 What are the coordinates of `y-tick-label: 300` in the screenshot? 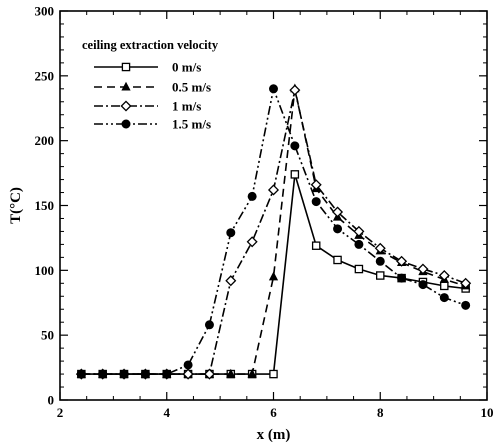 It's located at (45, 11).